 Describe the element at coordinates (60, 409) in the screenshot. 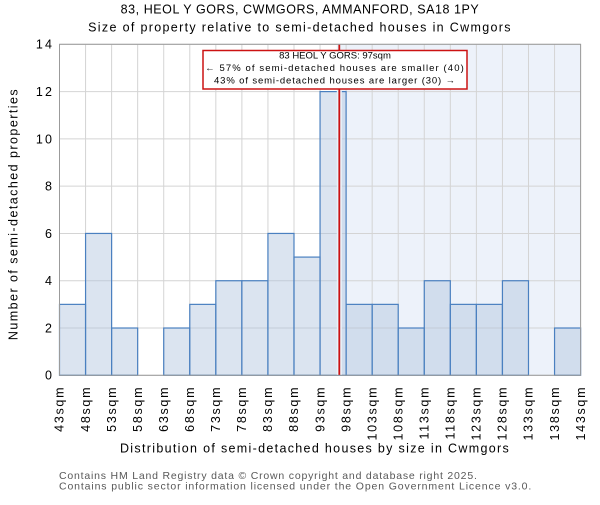

I see `svg-text: 43sqm` at that location.